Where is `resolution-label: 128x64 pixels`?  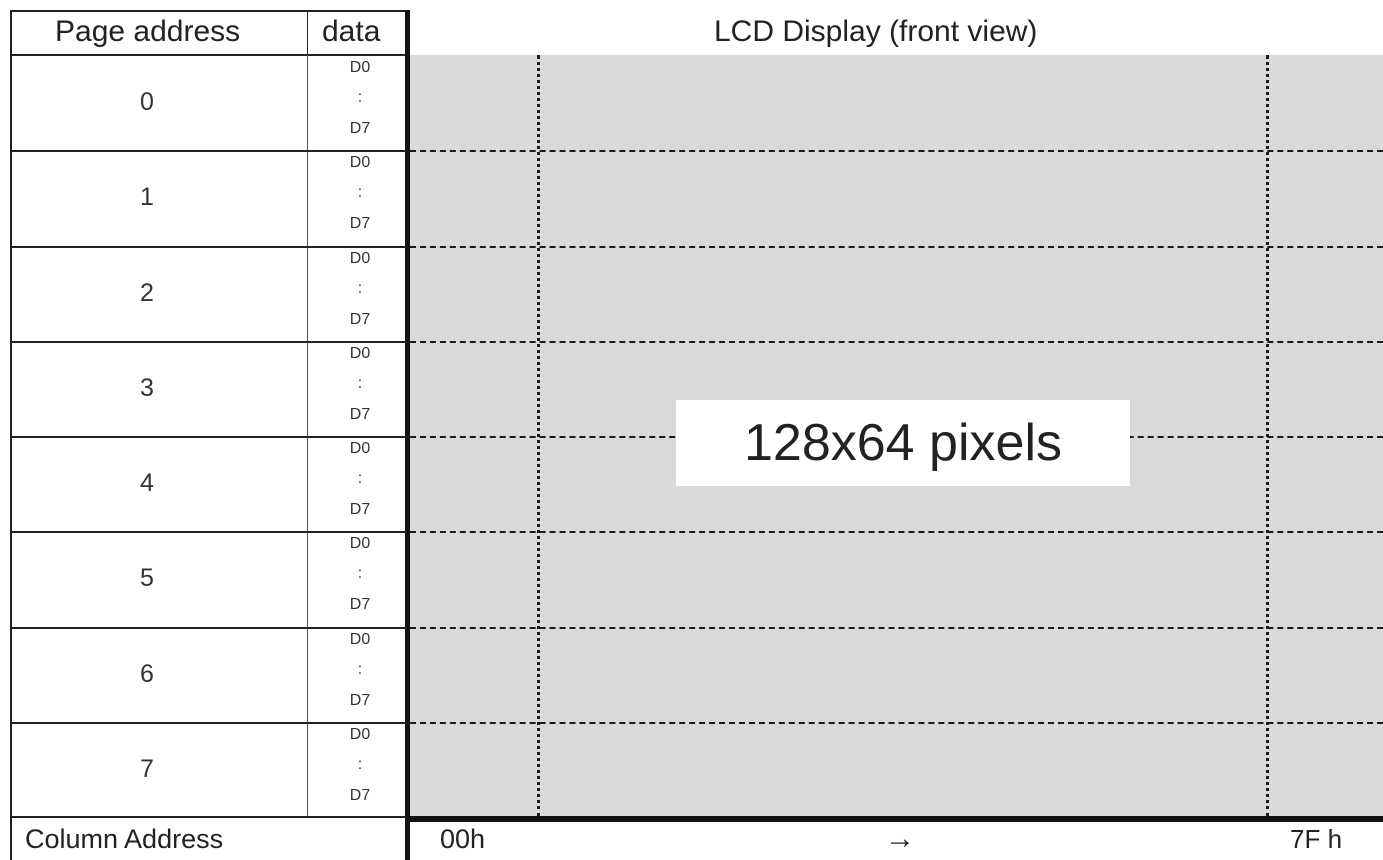 resolution-label: 128x64 pixels is located at coordinates (903, 443).